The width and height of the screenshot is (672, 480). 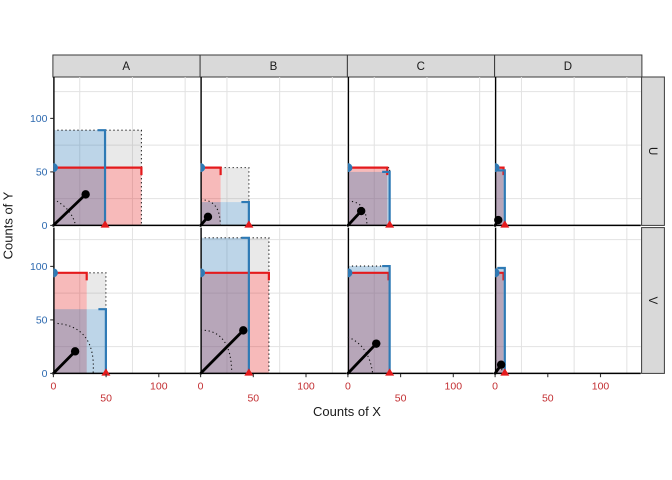 I want to click on panel-A-V, so click(x=126, y=301).